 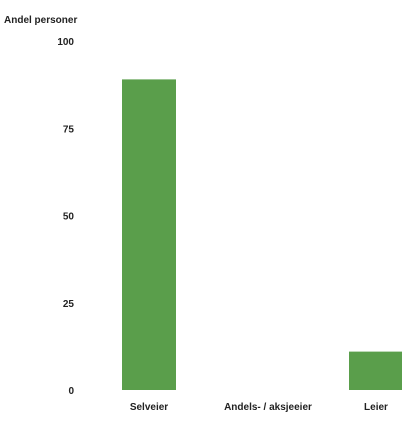 What do you see at coordinates (65, 42) in the screenshot?
I see `y-tick-label: 100` at bounding box center [65, 42].